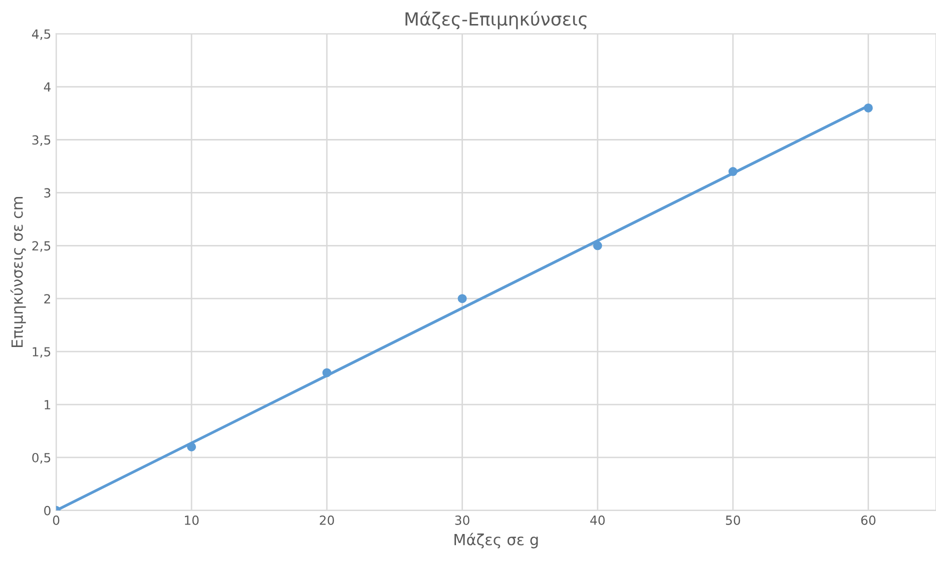  What do you see at coordinates (868, 520) in the screenshot?
I see `x-tick-label: 60` at bounding box center [868, 520].